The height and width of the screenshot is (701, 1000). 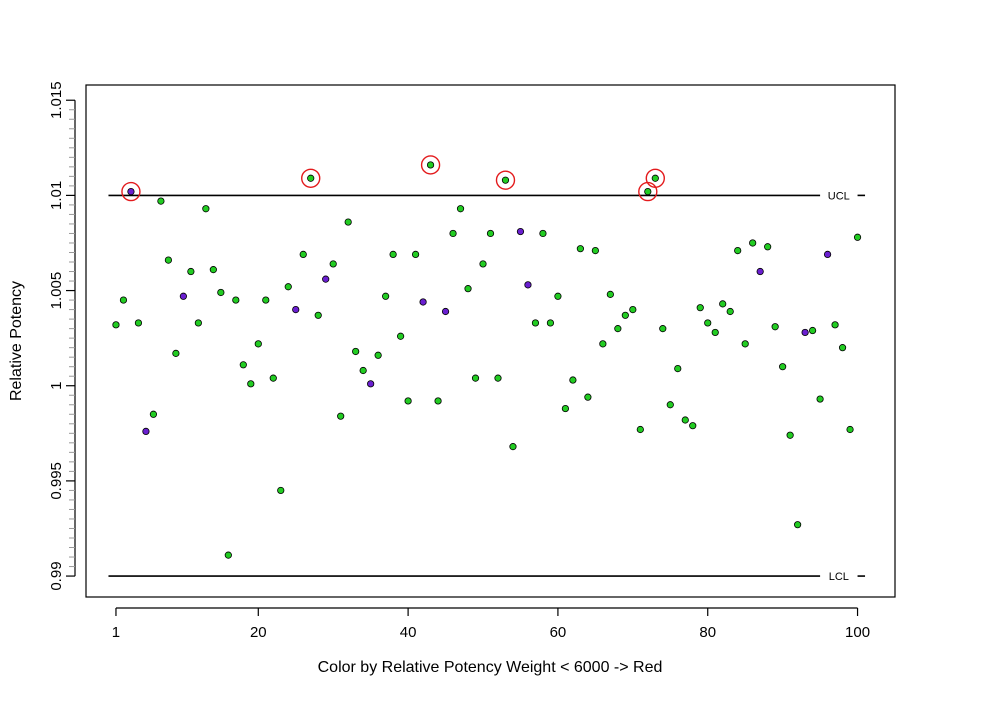 What do you see at coordinates (408, 632) in the screenshot?
I see `x-tick-label: 40` at bounding box center [408, 632].